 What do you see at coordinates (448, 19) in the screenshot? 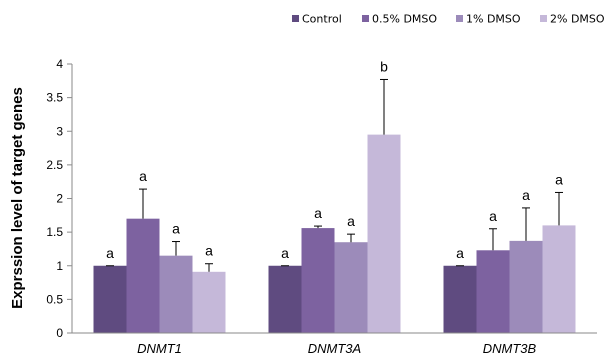
I see `legend: Control 0.5% DMSO 1% DMSO 2% DMSO` at bounding box center [448, 19].